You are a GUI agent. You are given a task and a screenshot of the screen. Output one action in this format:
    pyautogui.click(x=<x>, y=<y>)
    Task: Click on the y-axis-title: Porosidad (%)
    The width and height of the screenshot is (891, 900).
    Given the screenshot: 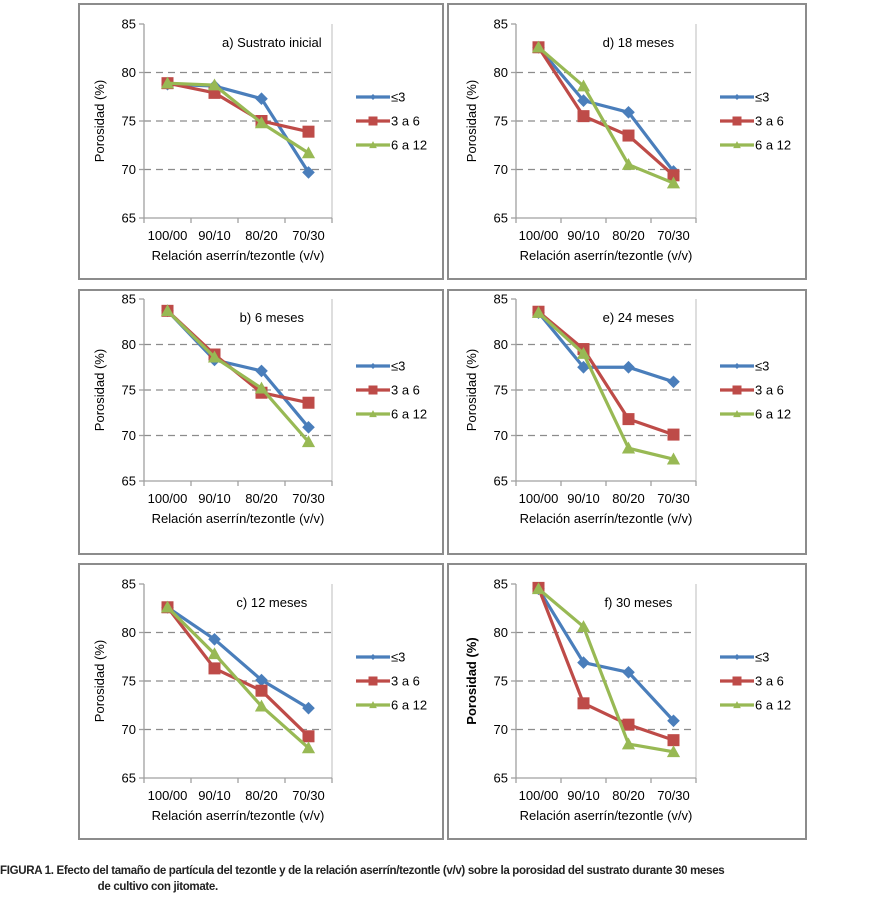 What is the action you would take?
    pyautogui.click(x=99, y=681)
    